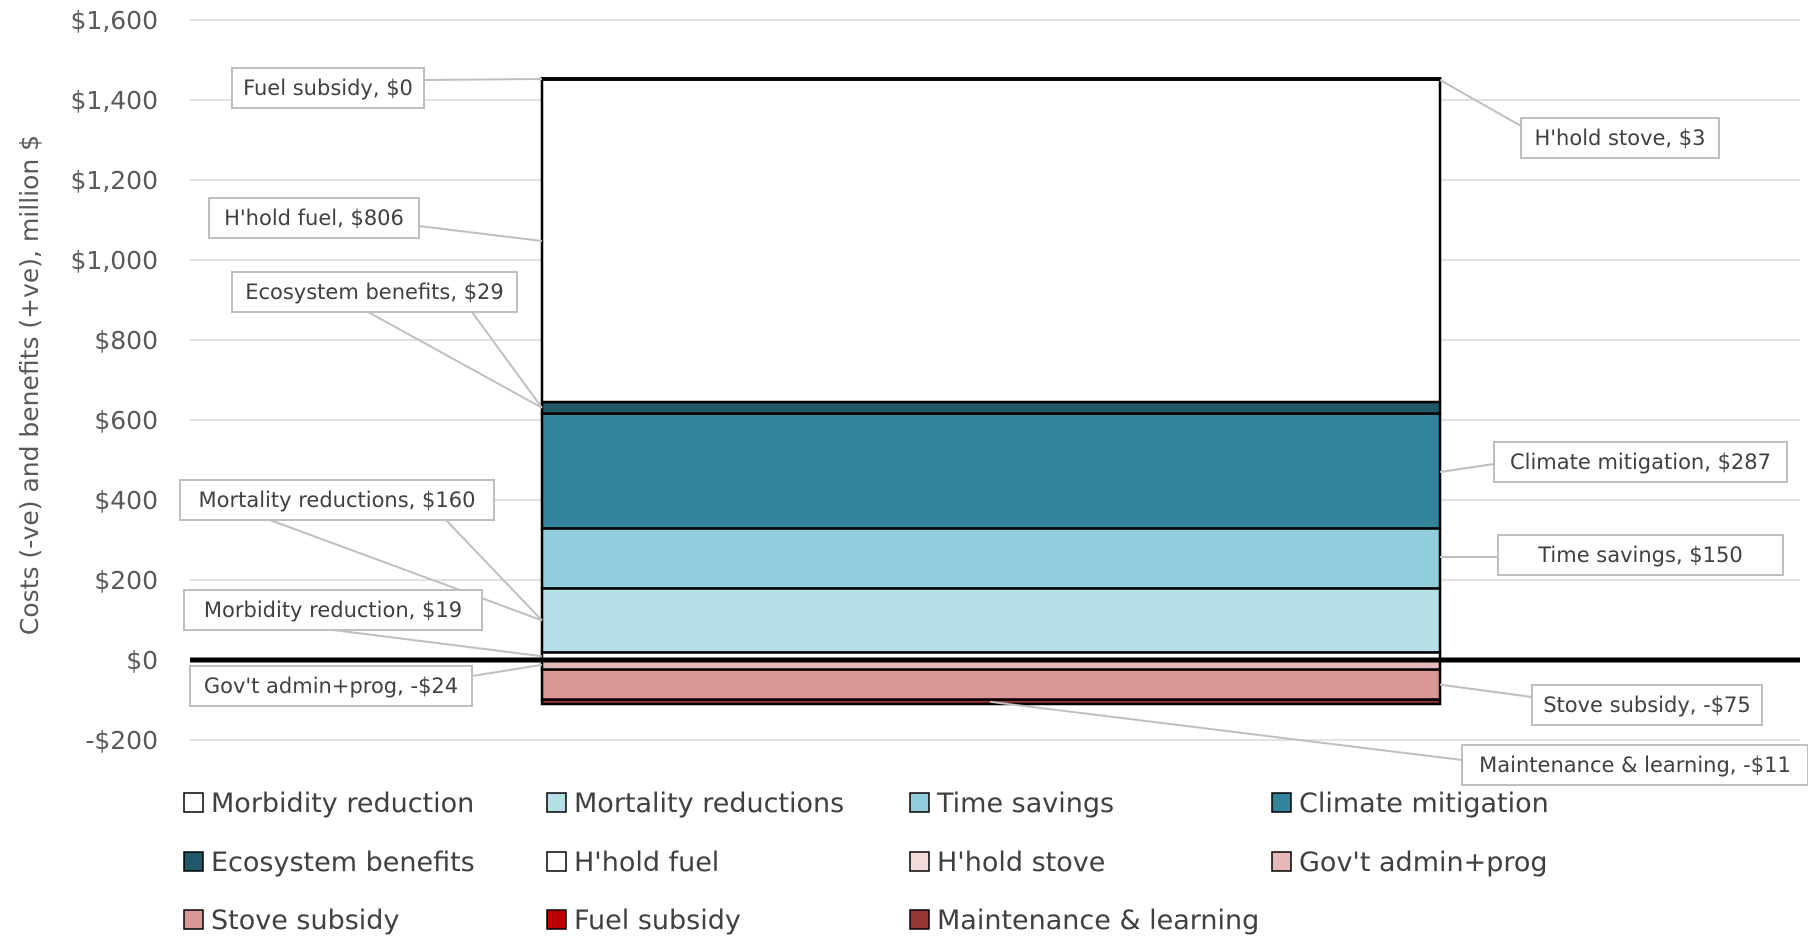 The width and height of the screenshot is (1808, 939). What do you see at coordinates (709, 803) in the screenshot?
I see `legend-label: Mortality reductions` at bounding box center [709, 803].